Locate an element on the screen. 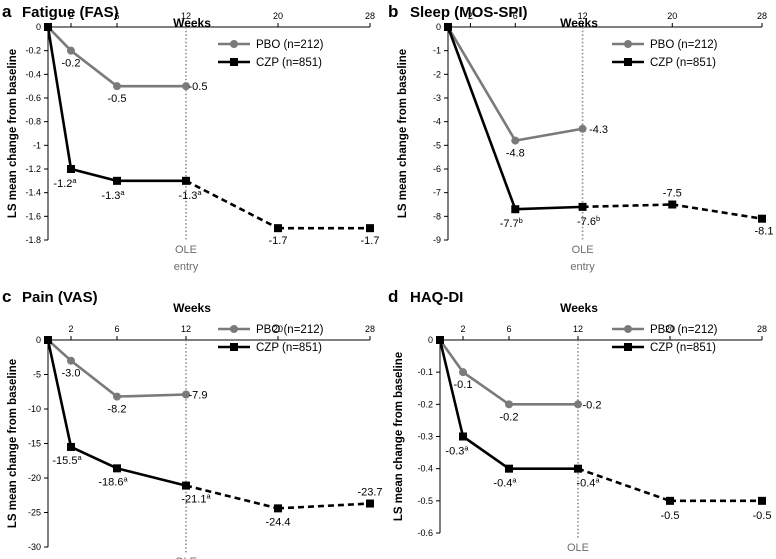 The width and height of the screenshot is (776, 559). panel-letter: c is located at coordinates (6, 296).